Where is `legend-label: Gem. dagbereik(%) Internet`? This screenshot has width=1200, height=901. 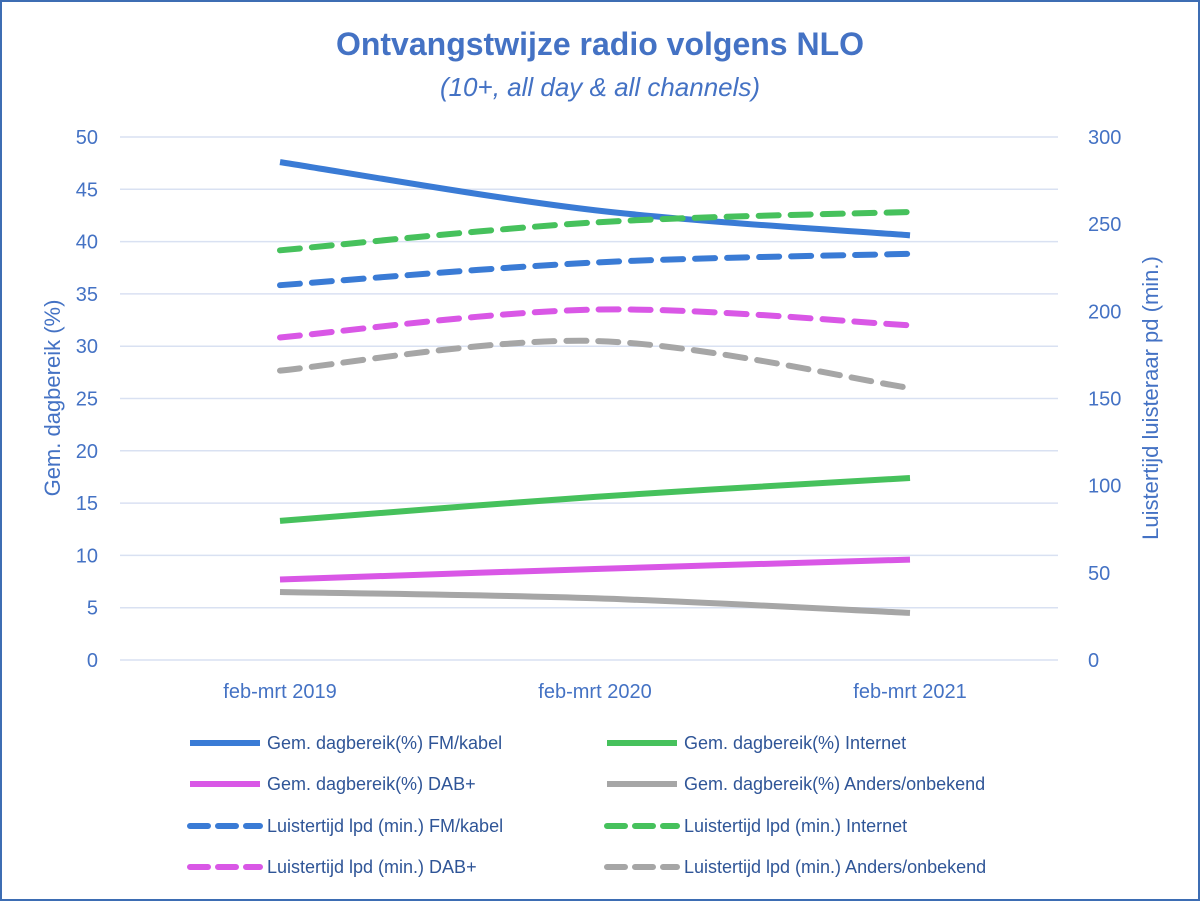 legend-label: Gem. dagbereik(%) Internet is located at coordinates (795, 743).